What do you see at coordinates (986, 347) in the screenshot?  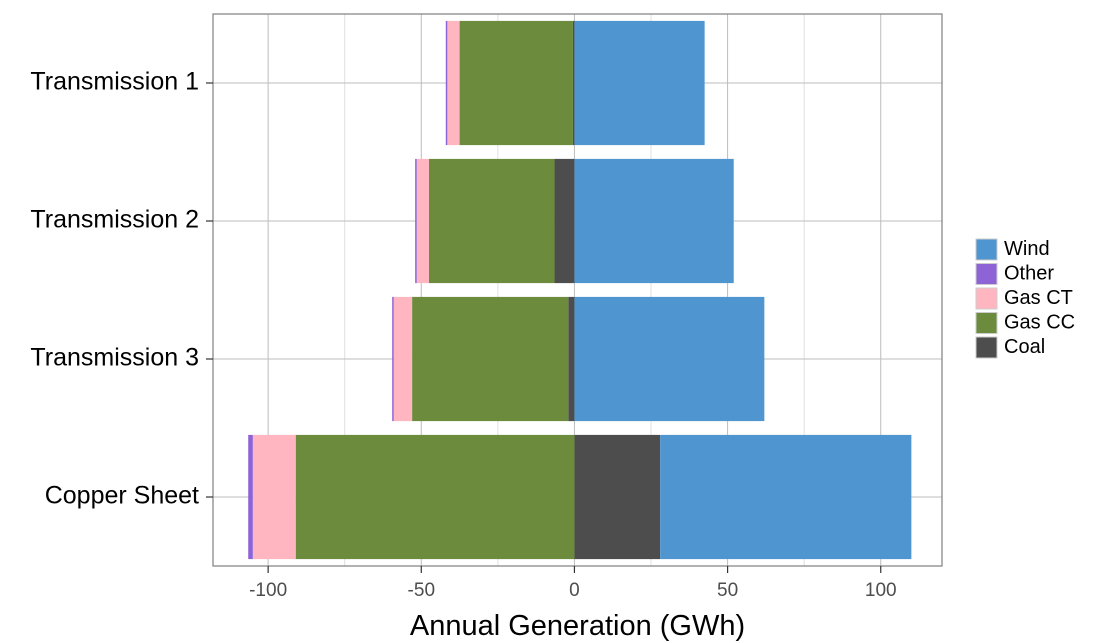 I see `legend-key-coal` at bounding box center [986, 347].